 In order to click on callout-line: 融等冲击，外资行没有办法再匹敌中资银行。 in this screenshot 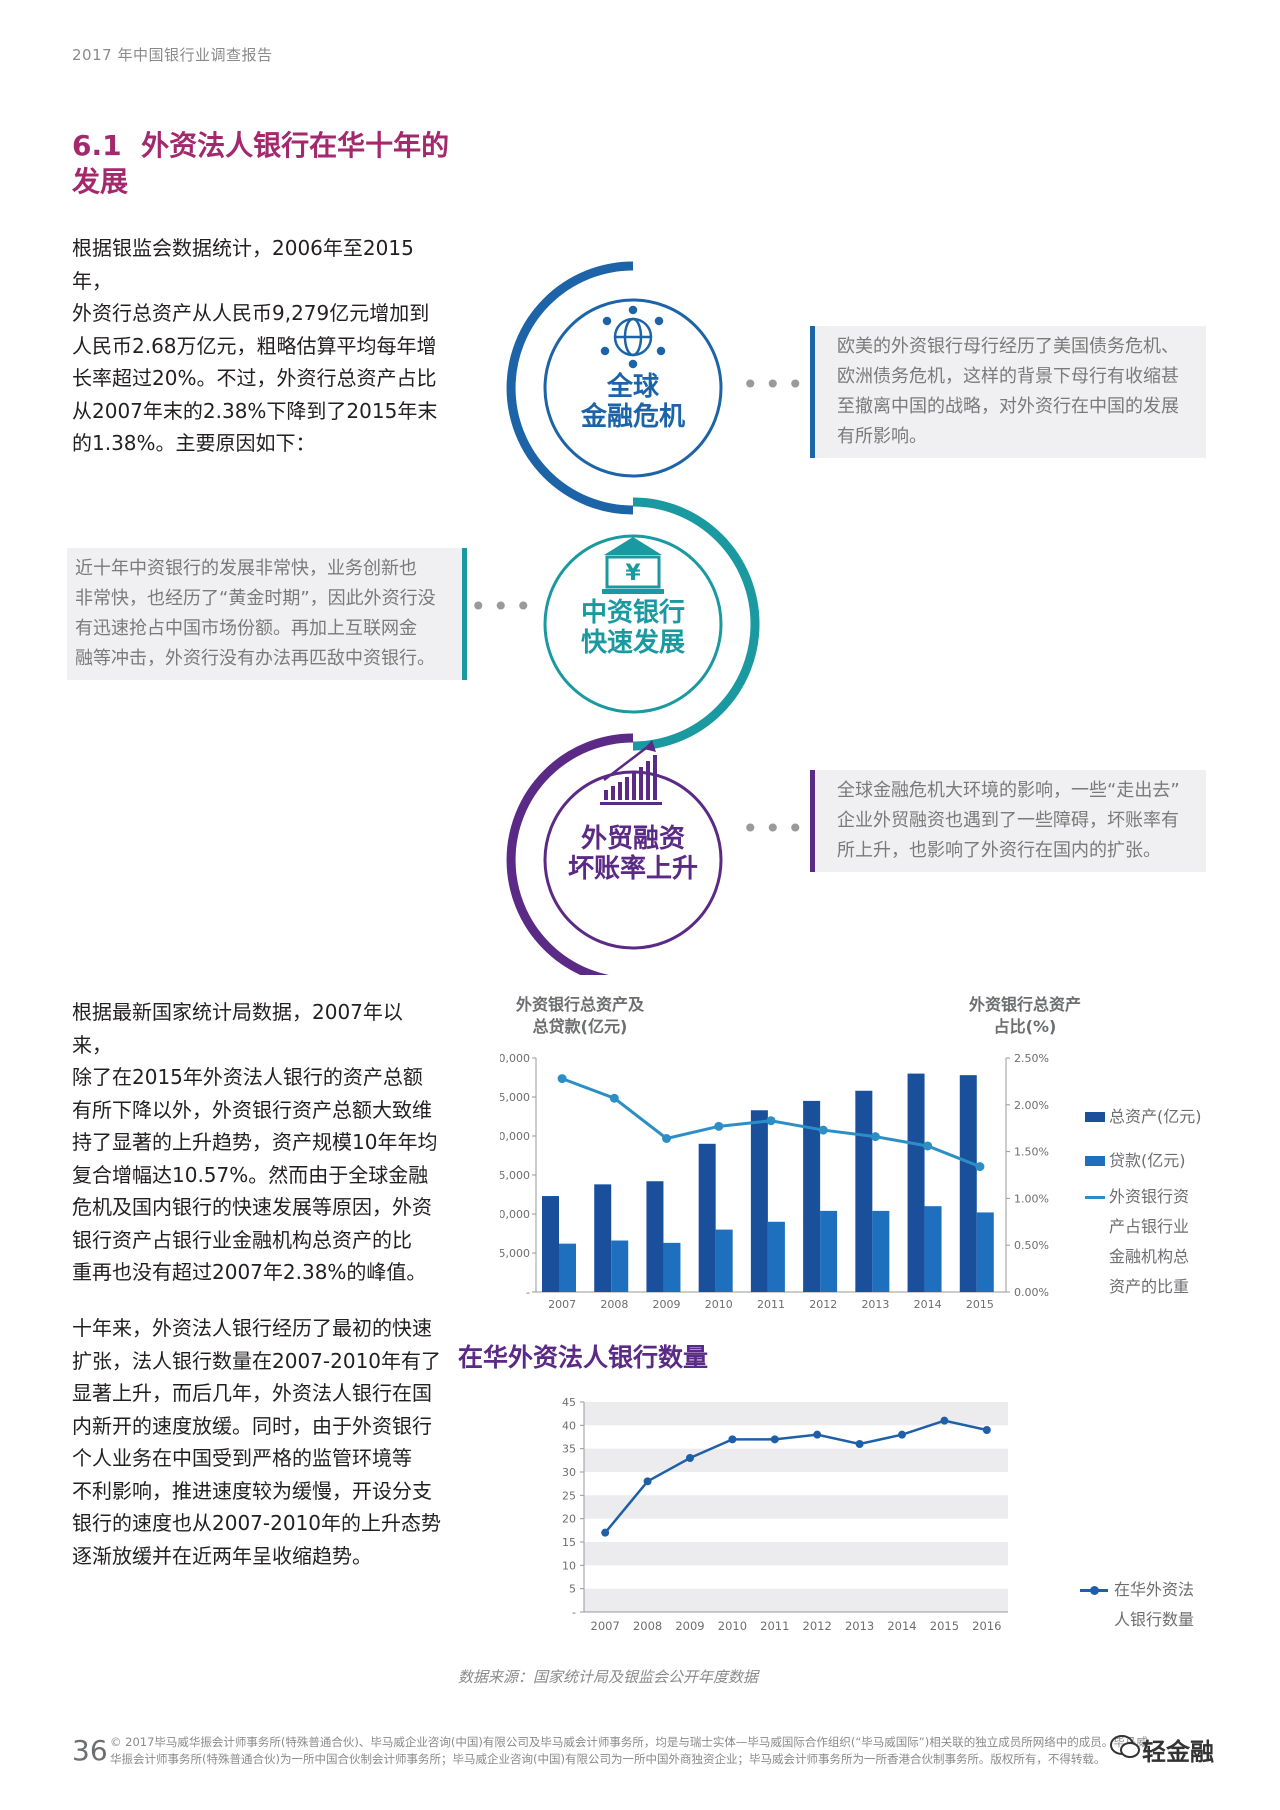, I will do `click(255, 658)`.